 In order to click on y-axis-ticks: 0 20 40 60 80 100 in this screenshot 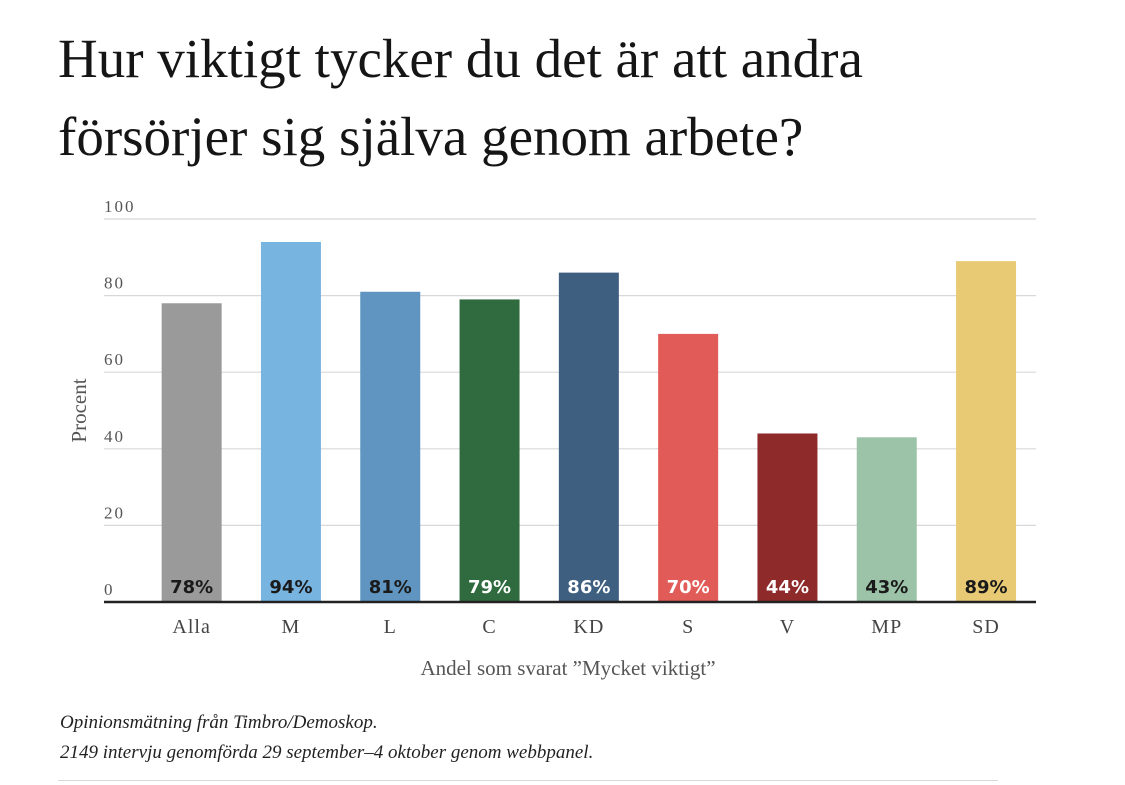, I will do `click(120, 398)`.